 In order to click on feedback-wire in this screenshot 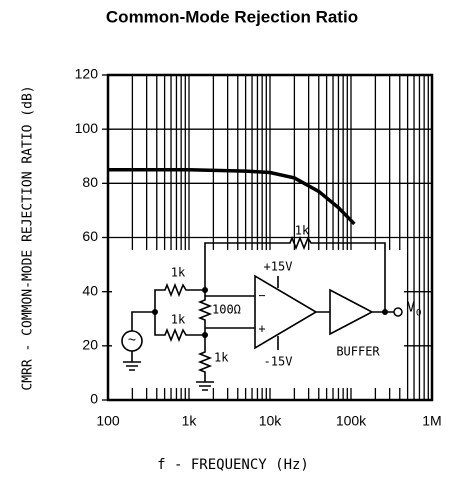, I will do `click(295, 273)`.